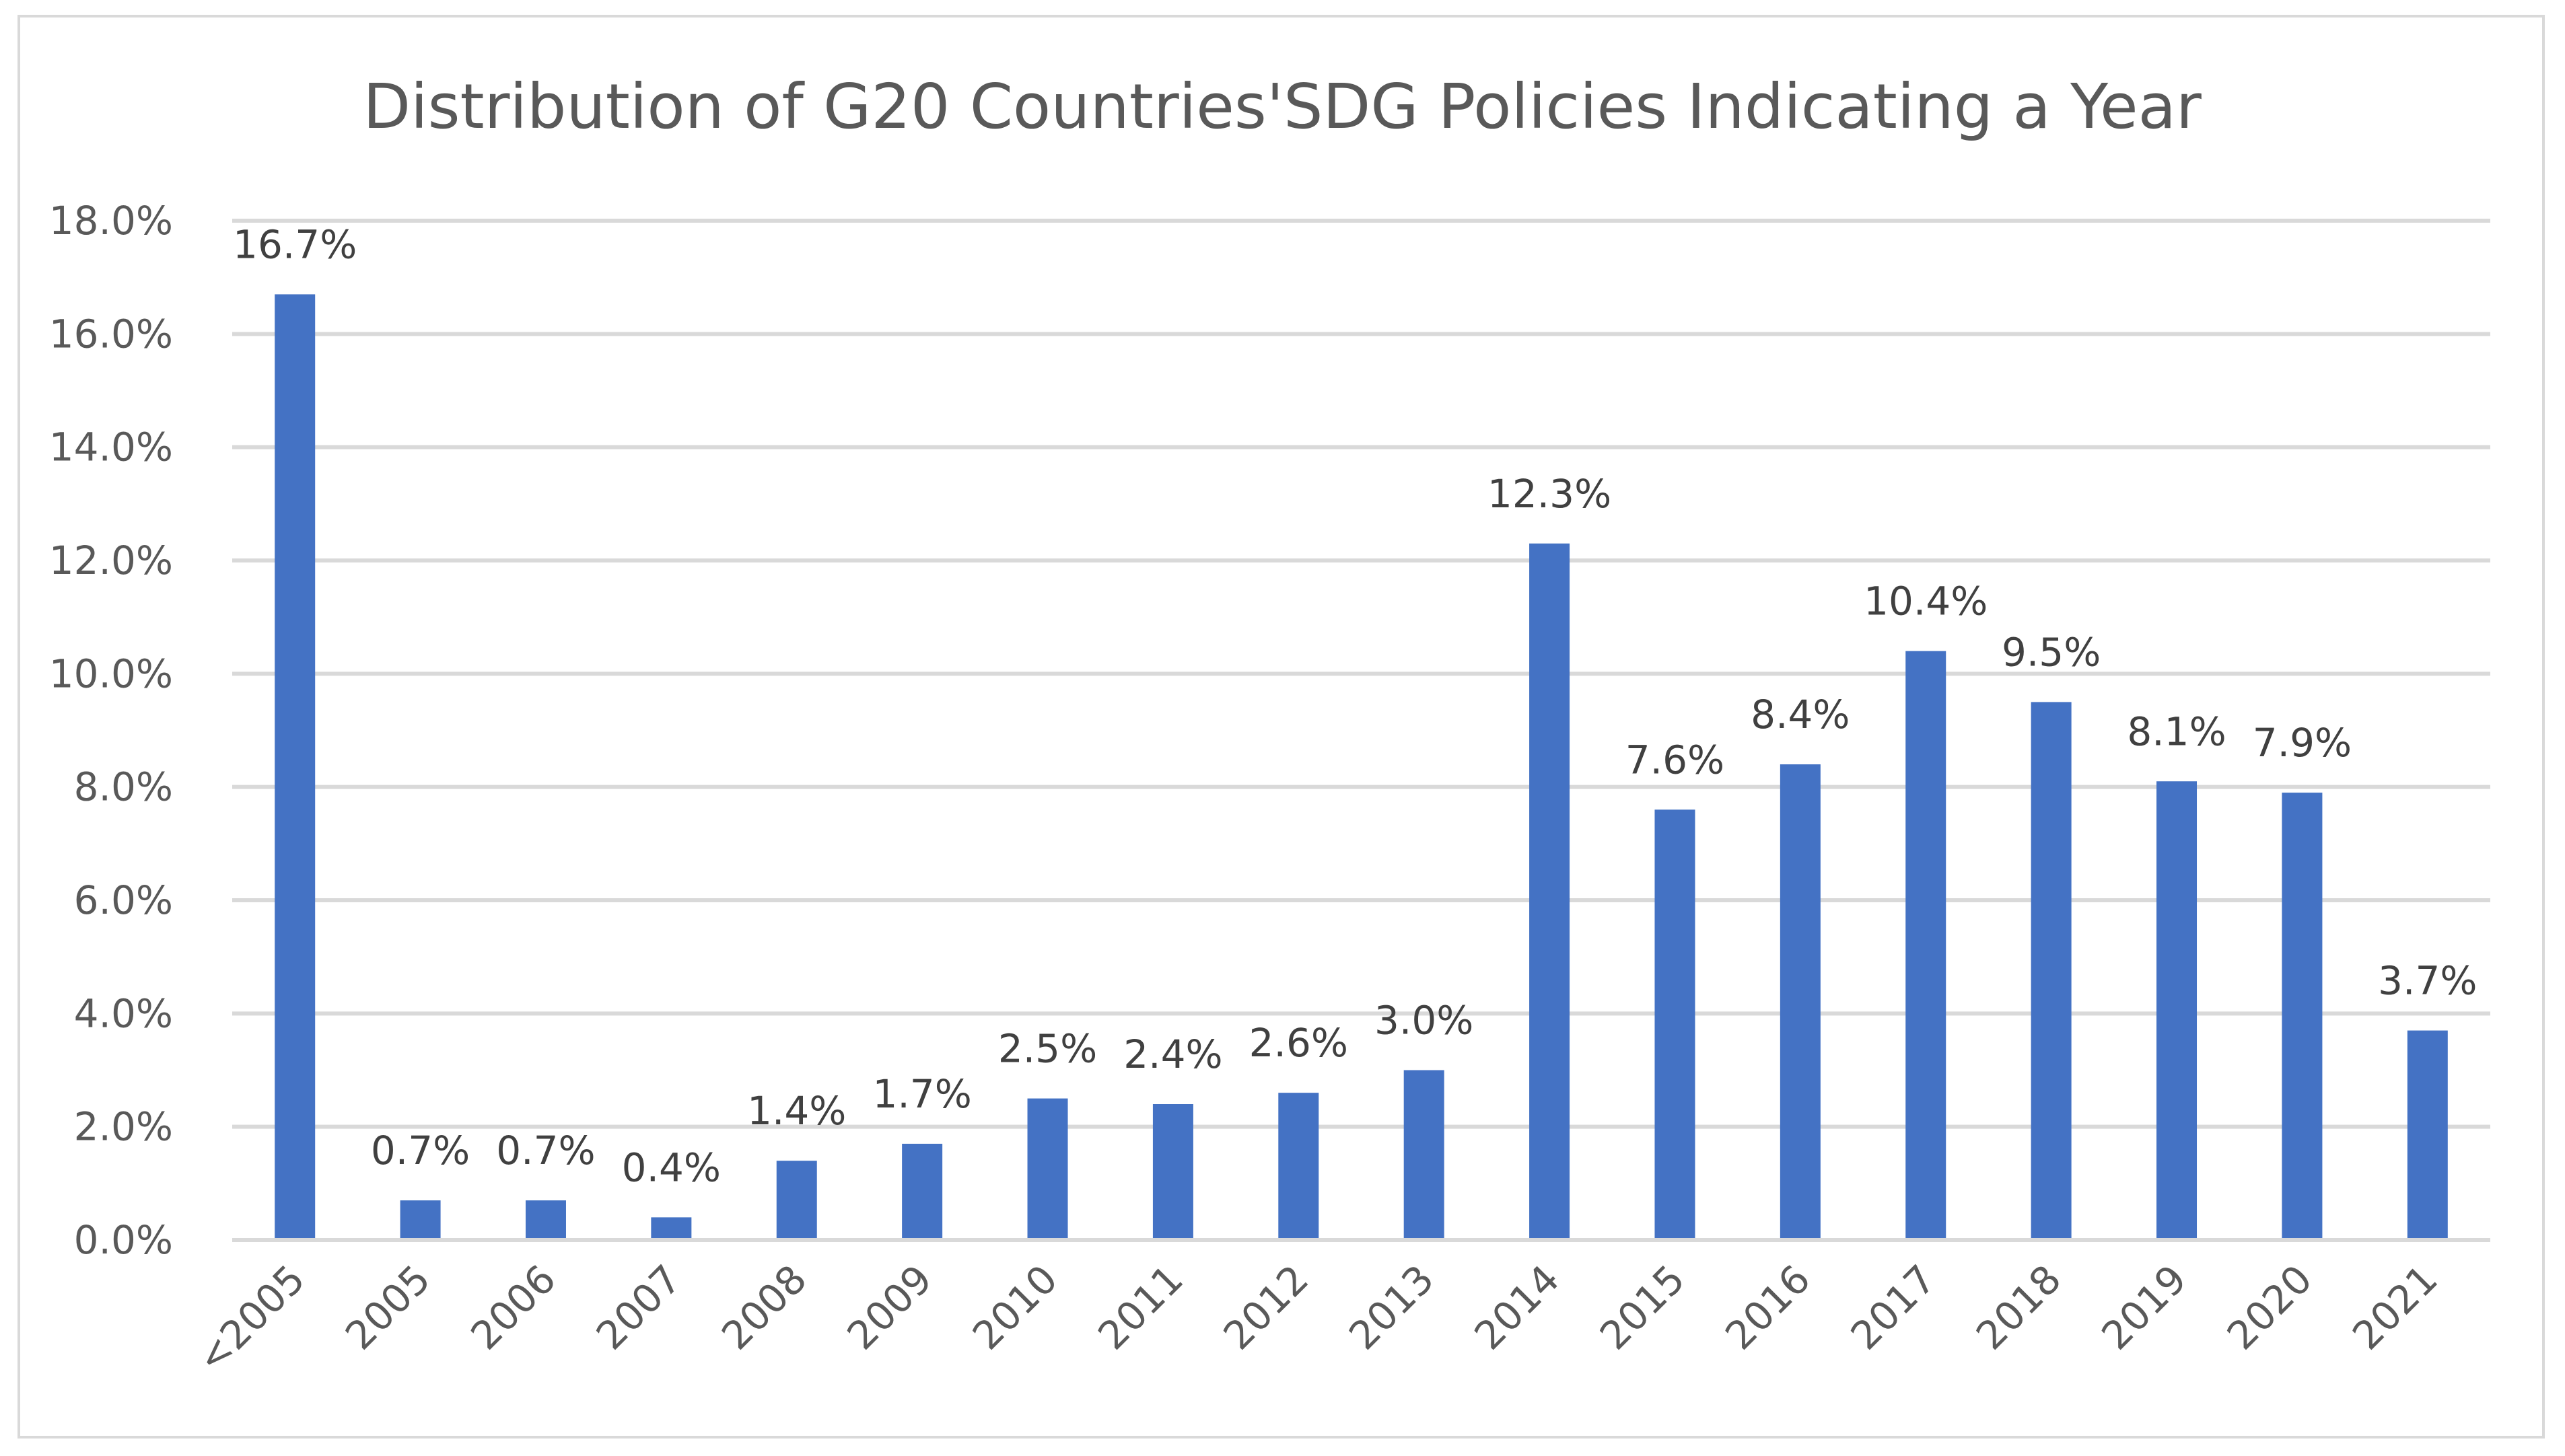  Describe the element at coordinates (1767, 1307) in the screenshot. I see `x-tick-label: 2016` at that location.